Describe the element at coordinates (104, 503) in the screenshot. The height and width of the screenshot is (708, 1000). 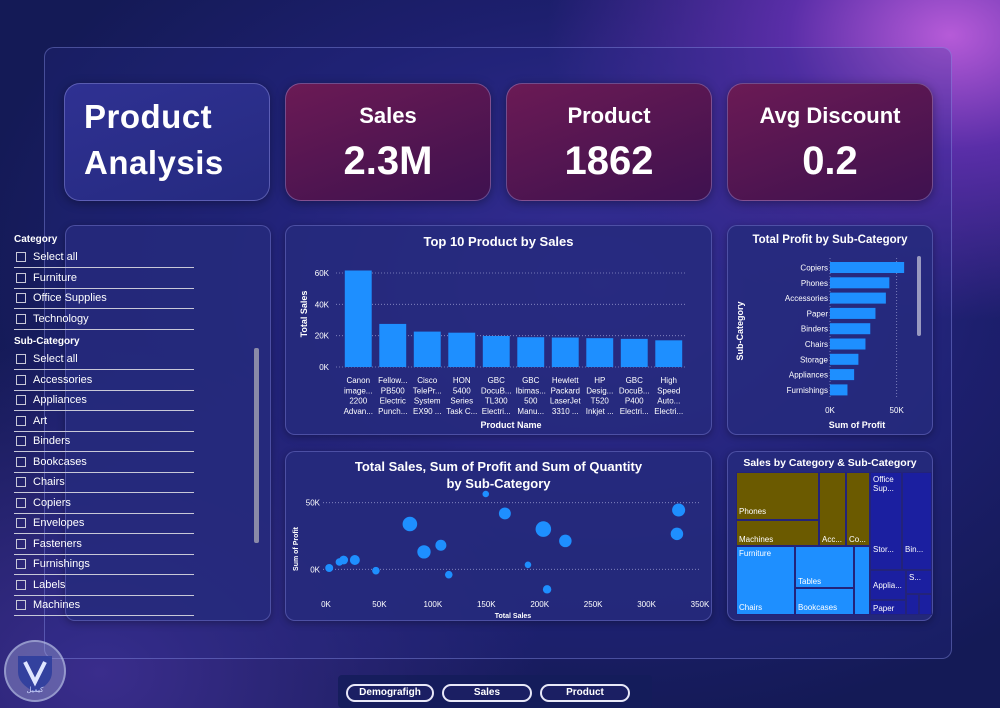
I see `subcategory-option-copiers: Copiers` at that location.